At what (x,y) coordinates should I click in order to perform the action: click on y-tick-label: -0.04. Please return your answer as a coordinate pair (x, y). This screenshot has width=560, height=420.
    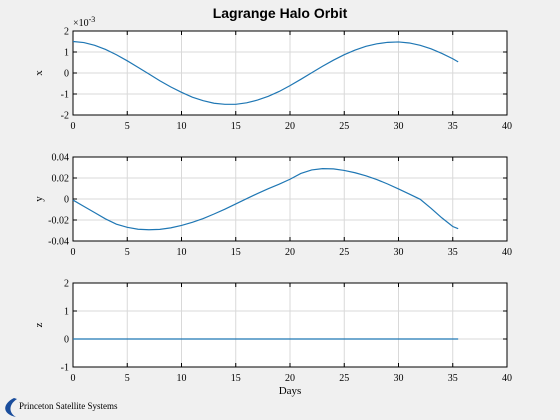
    Looking at the image, I should click on (58, 242).